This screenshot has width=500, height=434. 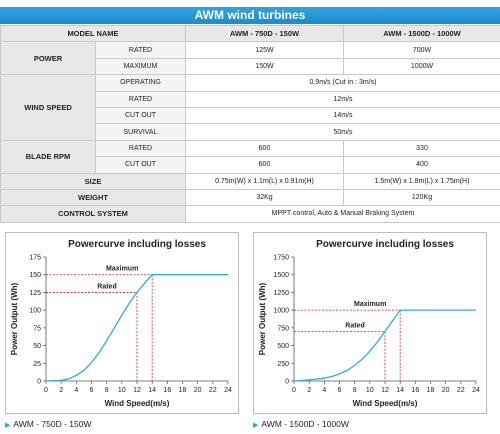 I want to click on model-2-name: AWM - 1500D - 1000W, so click(x=421, y=33).